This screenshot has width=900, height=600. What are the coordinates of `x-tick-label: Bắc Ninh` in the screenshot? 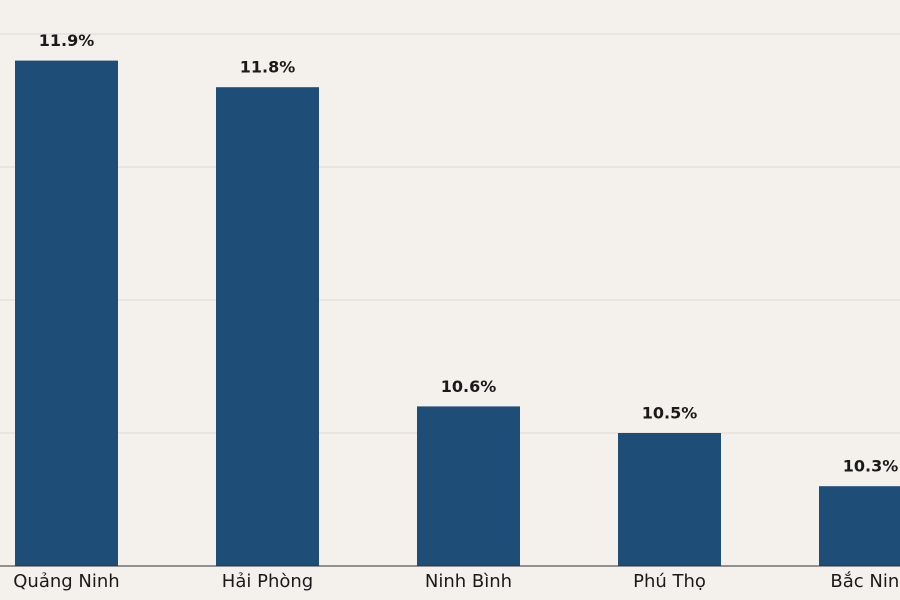 It's located at (865, 581).